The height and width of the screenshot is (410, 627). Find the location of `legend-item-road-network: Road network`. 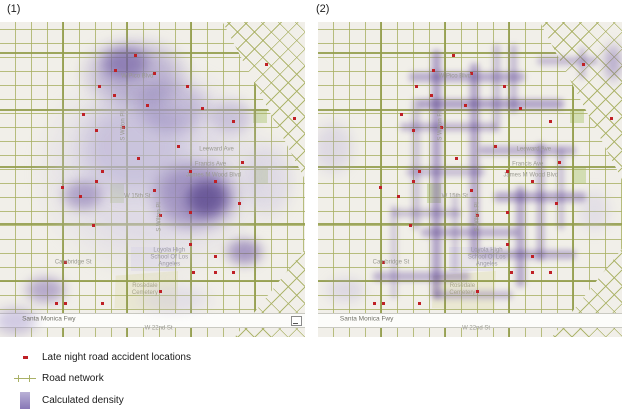

legend-item-road-network: Road network is located at coordinates (56, 378).